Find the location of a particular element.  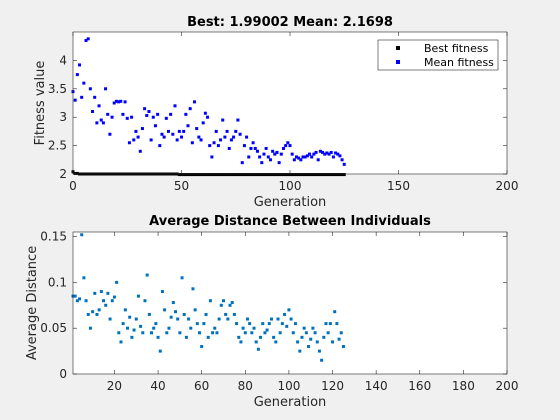

distance-y-tick-label: 0.15 is located at coordinates (53, 237).